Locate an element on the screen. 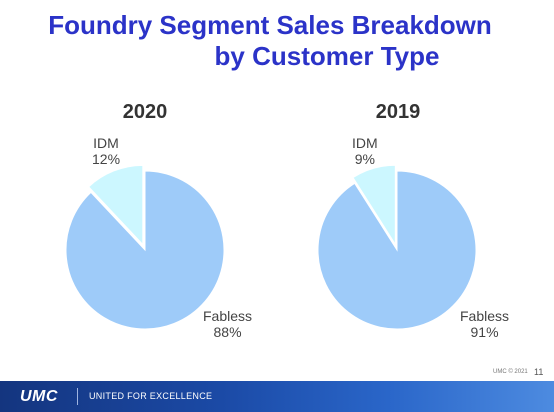 Image resolution: width=554 pixels, height=412 pixels. chart-2019-fabless-label: Fabless 91% is located at coordinates (484, 324).